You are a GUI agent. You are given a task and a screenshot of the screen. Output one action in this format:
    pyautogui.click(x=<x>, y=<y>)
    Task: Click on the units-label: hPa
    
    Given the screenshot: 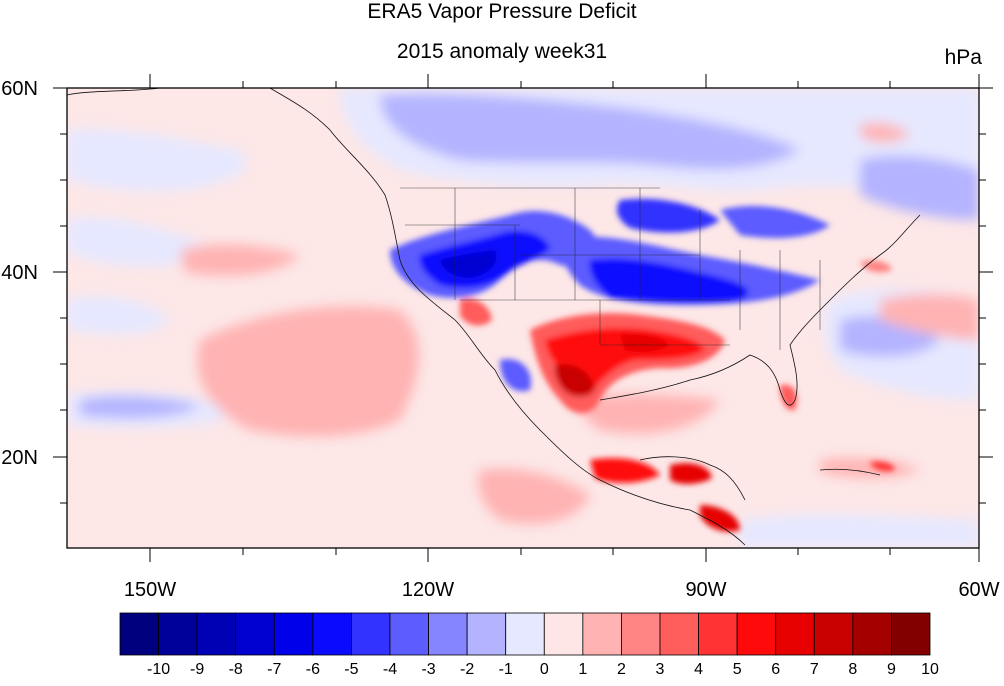 What is the action you would take?
    pyautogui.click(x=963, y=57)
    